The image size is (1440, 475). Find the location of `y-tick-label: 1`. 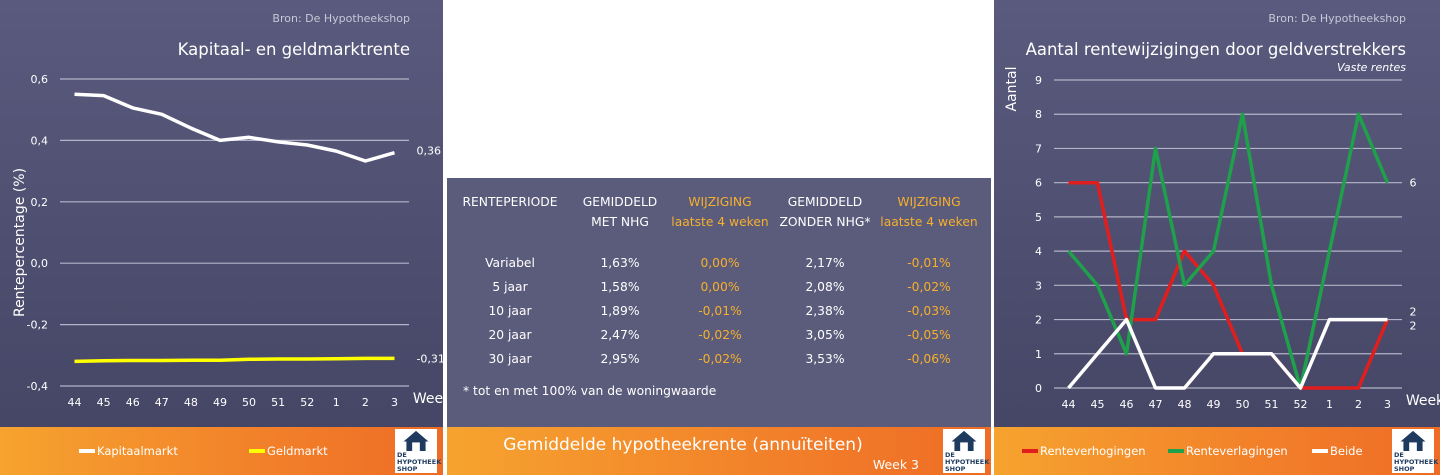

y-tick-label: 1 is located at coordinates (1038, 354).